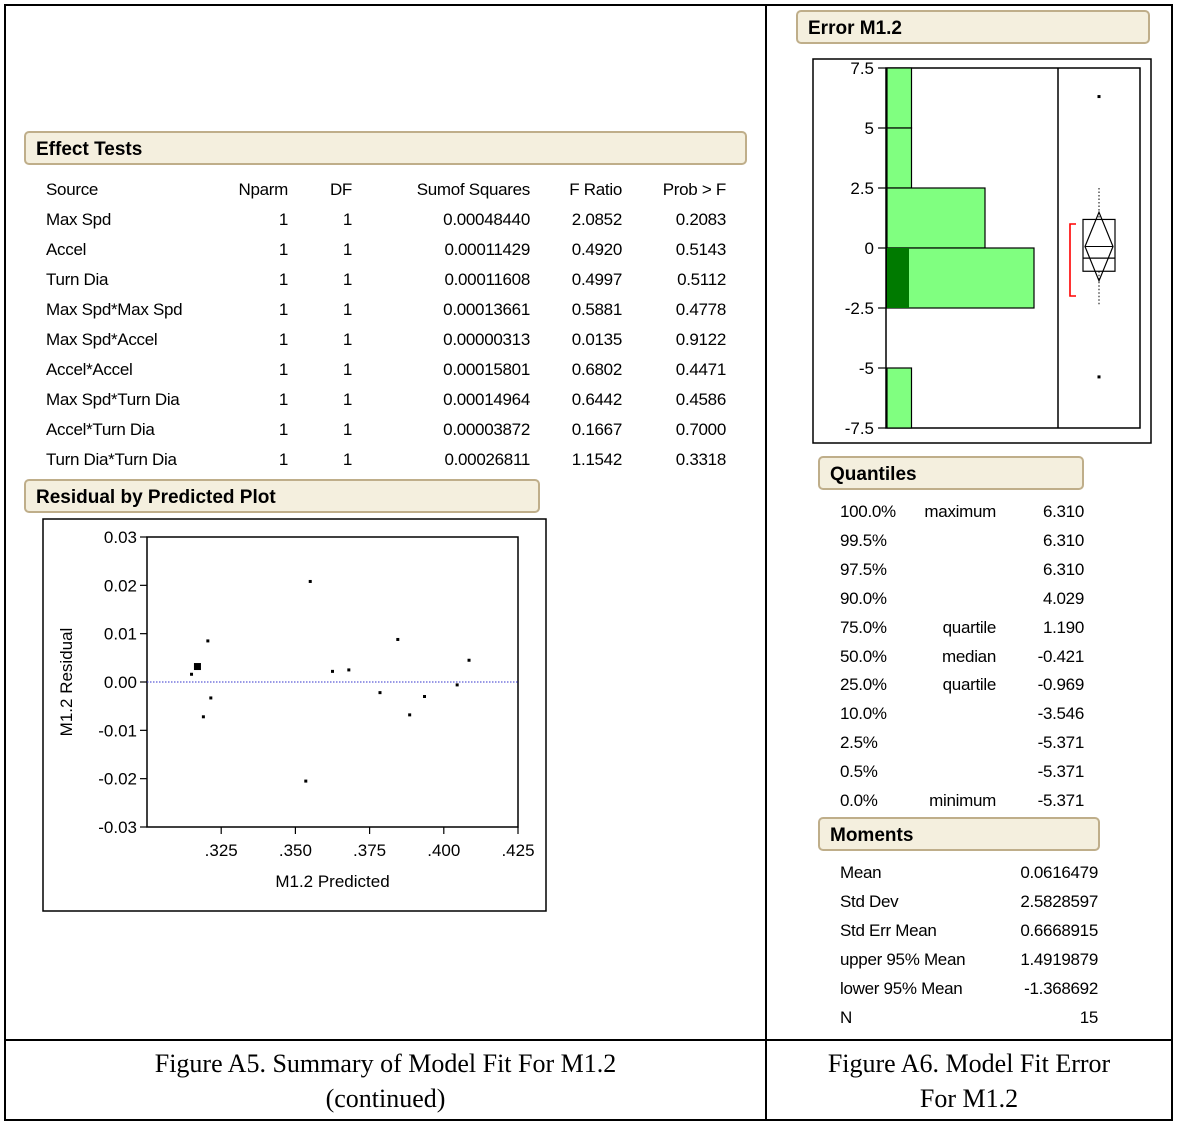 Image resolution: width=1177 pixels, height=1125 pixels. Describe the element at coordinates (859, 772) in the screenshot. I see `quantiles-cell: 0.5%` at that location.